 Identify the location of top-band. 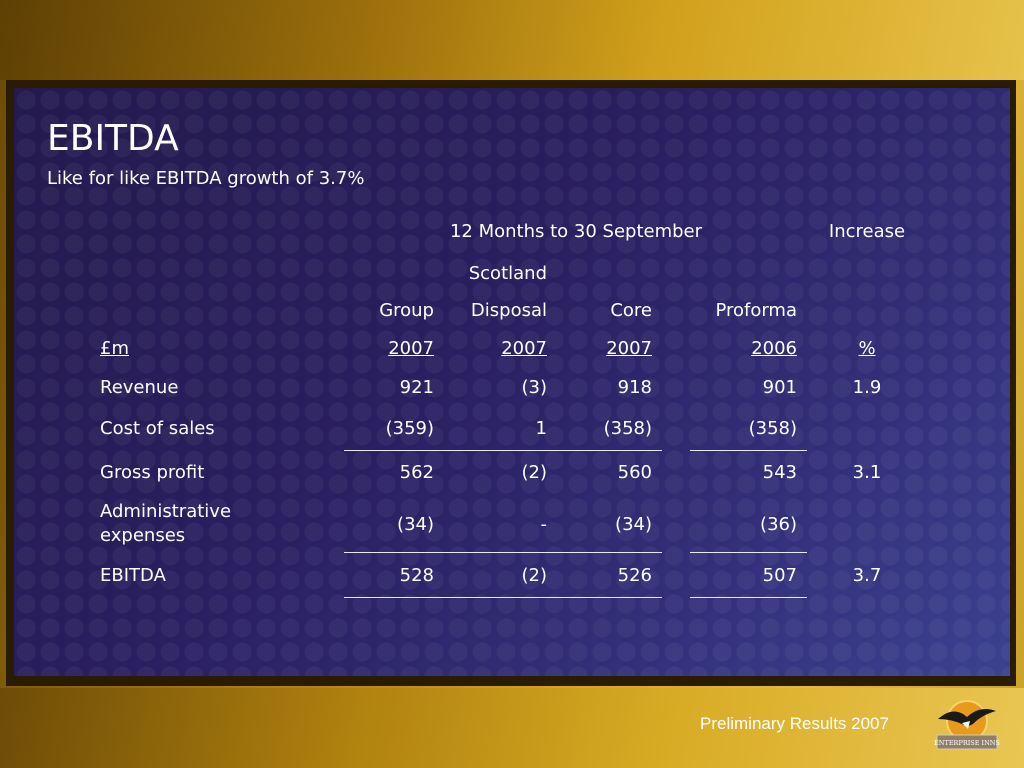
(512, 40).